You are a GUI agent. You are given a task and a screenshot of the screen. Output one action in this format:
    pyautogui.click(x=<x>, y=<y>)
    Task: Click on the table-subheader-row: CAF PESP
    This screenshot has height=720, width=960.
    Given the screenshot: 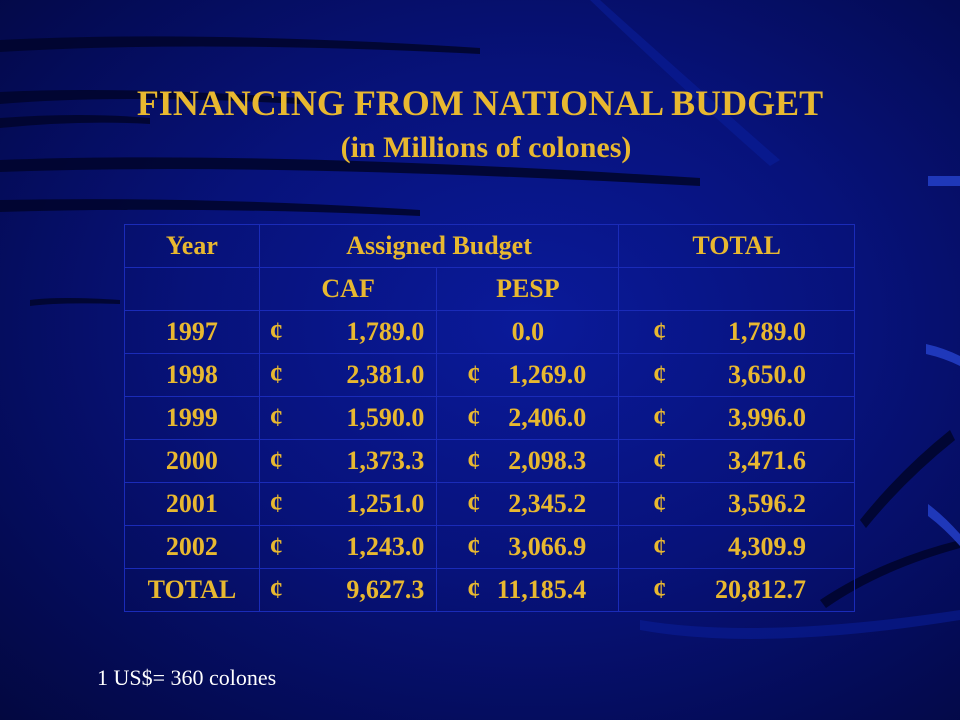 What is the action you would take?
    pyautogui.click(x=489, y=289)
    